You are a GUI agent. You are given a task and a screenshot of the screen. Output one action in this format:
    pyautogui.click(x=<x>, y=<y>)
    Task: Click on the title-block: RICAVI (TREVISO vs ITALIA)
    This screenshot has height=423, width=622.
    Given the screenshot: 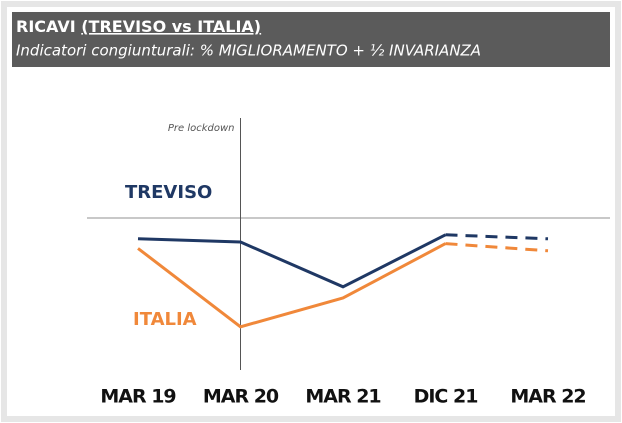 What is the action you would take?
    pyautogui.click(x=138, y=26)
    